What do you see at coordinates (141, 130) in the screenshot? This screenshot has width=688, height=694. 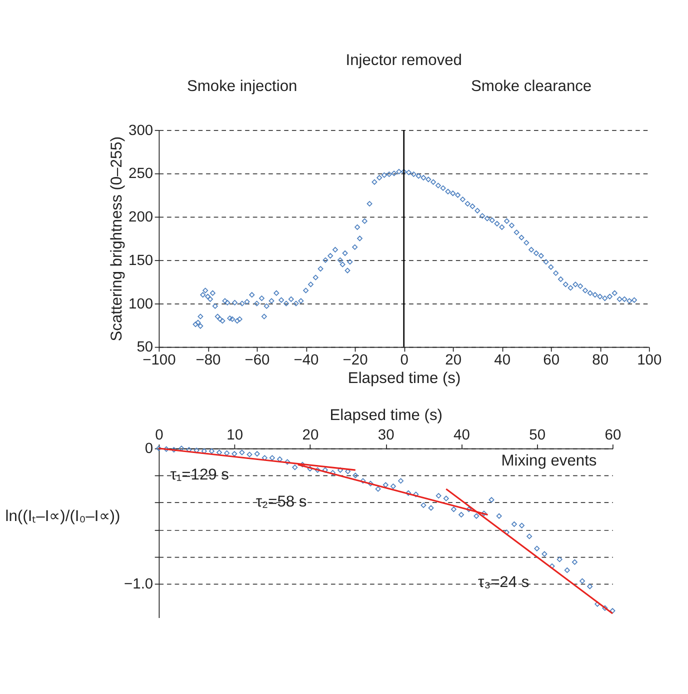 I see `y-tick-label: 300` at bounding box center [141, 130].